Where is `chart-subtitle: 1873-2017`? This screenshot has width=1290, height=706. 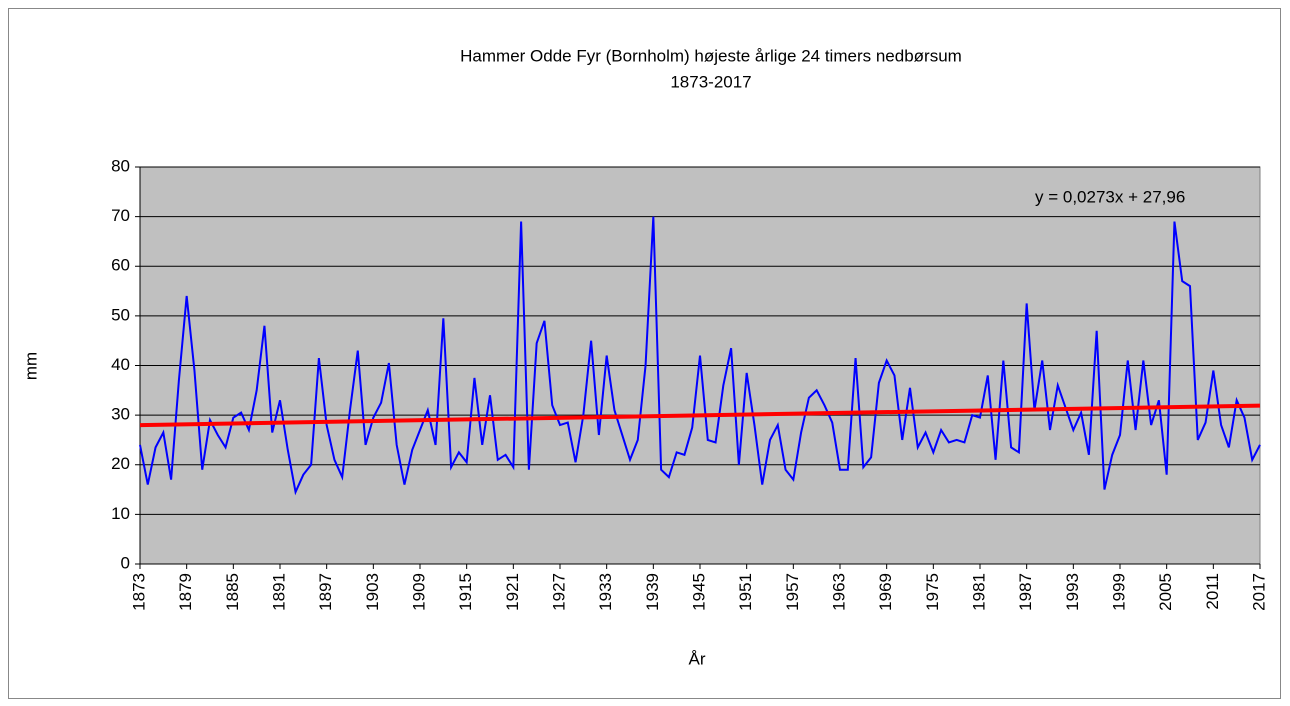
chart-subtitle: 1873-2017 is located at coordinates (710, 81).